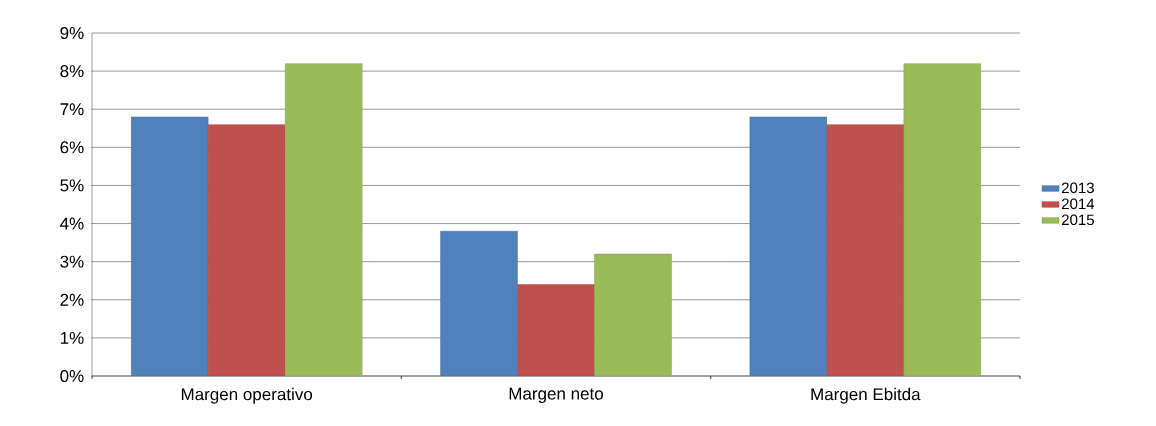 The width and height of the screenshot is (1156, 426). What do you see at coordinates (72, 337) in the screenshot?
I see `y-tick-label: 1%` at bounding box center [72, 337].